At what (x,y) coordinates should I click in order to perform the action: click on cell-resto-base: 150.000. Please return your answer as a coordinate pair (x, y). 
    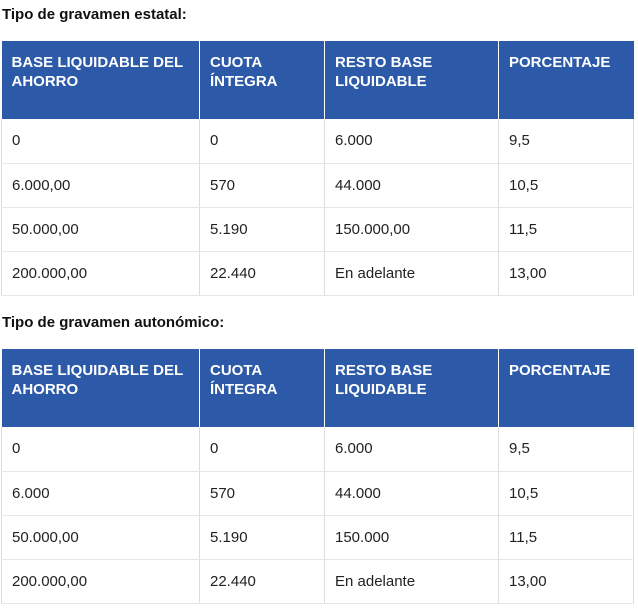
    Looking at the image, I should click on (411, 537).